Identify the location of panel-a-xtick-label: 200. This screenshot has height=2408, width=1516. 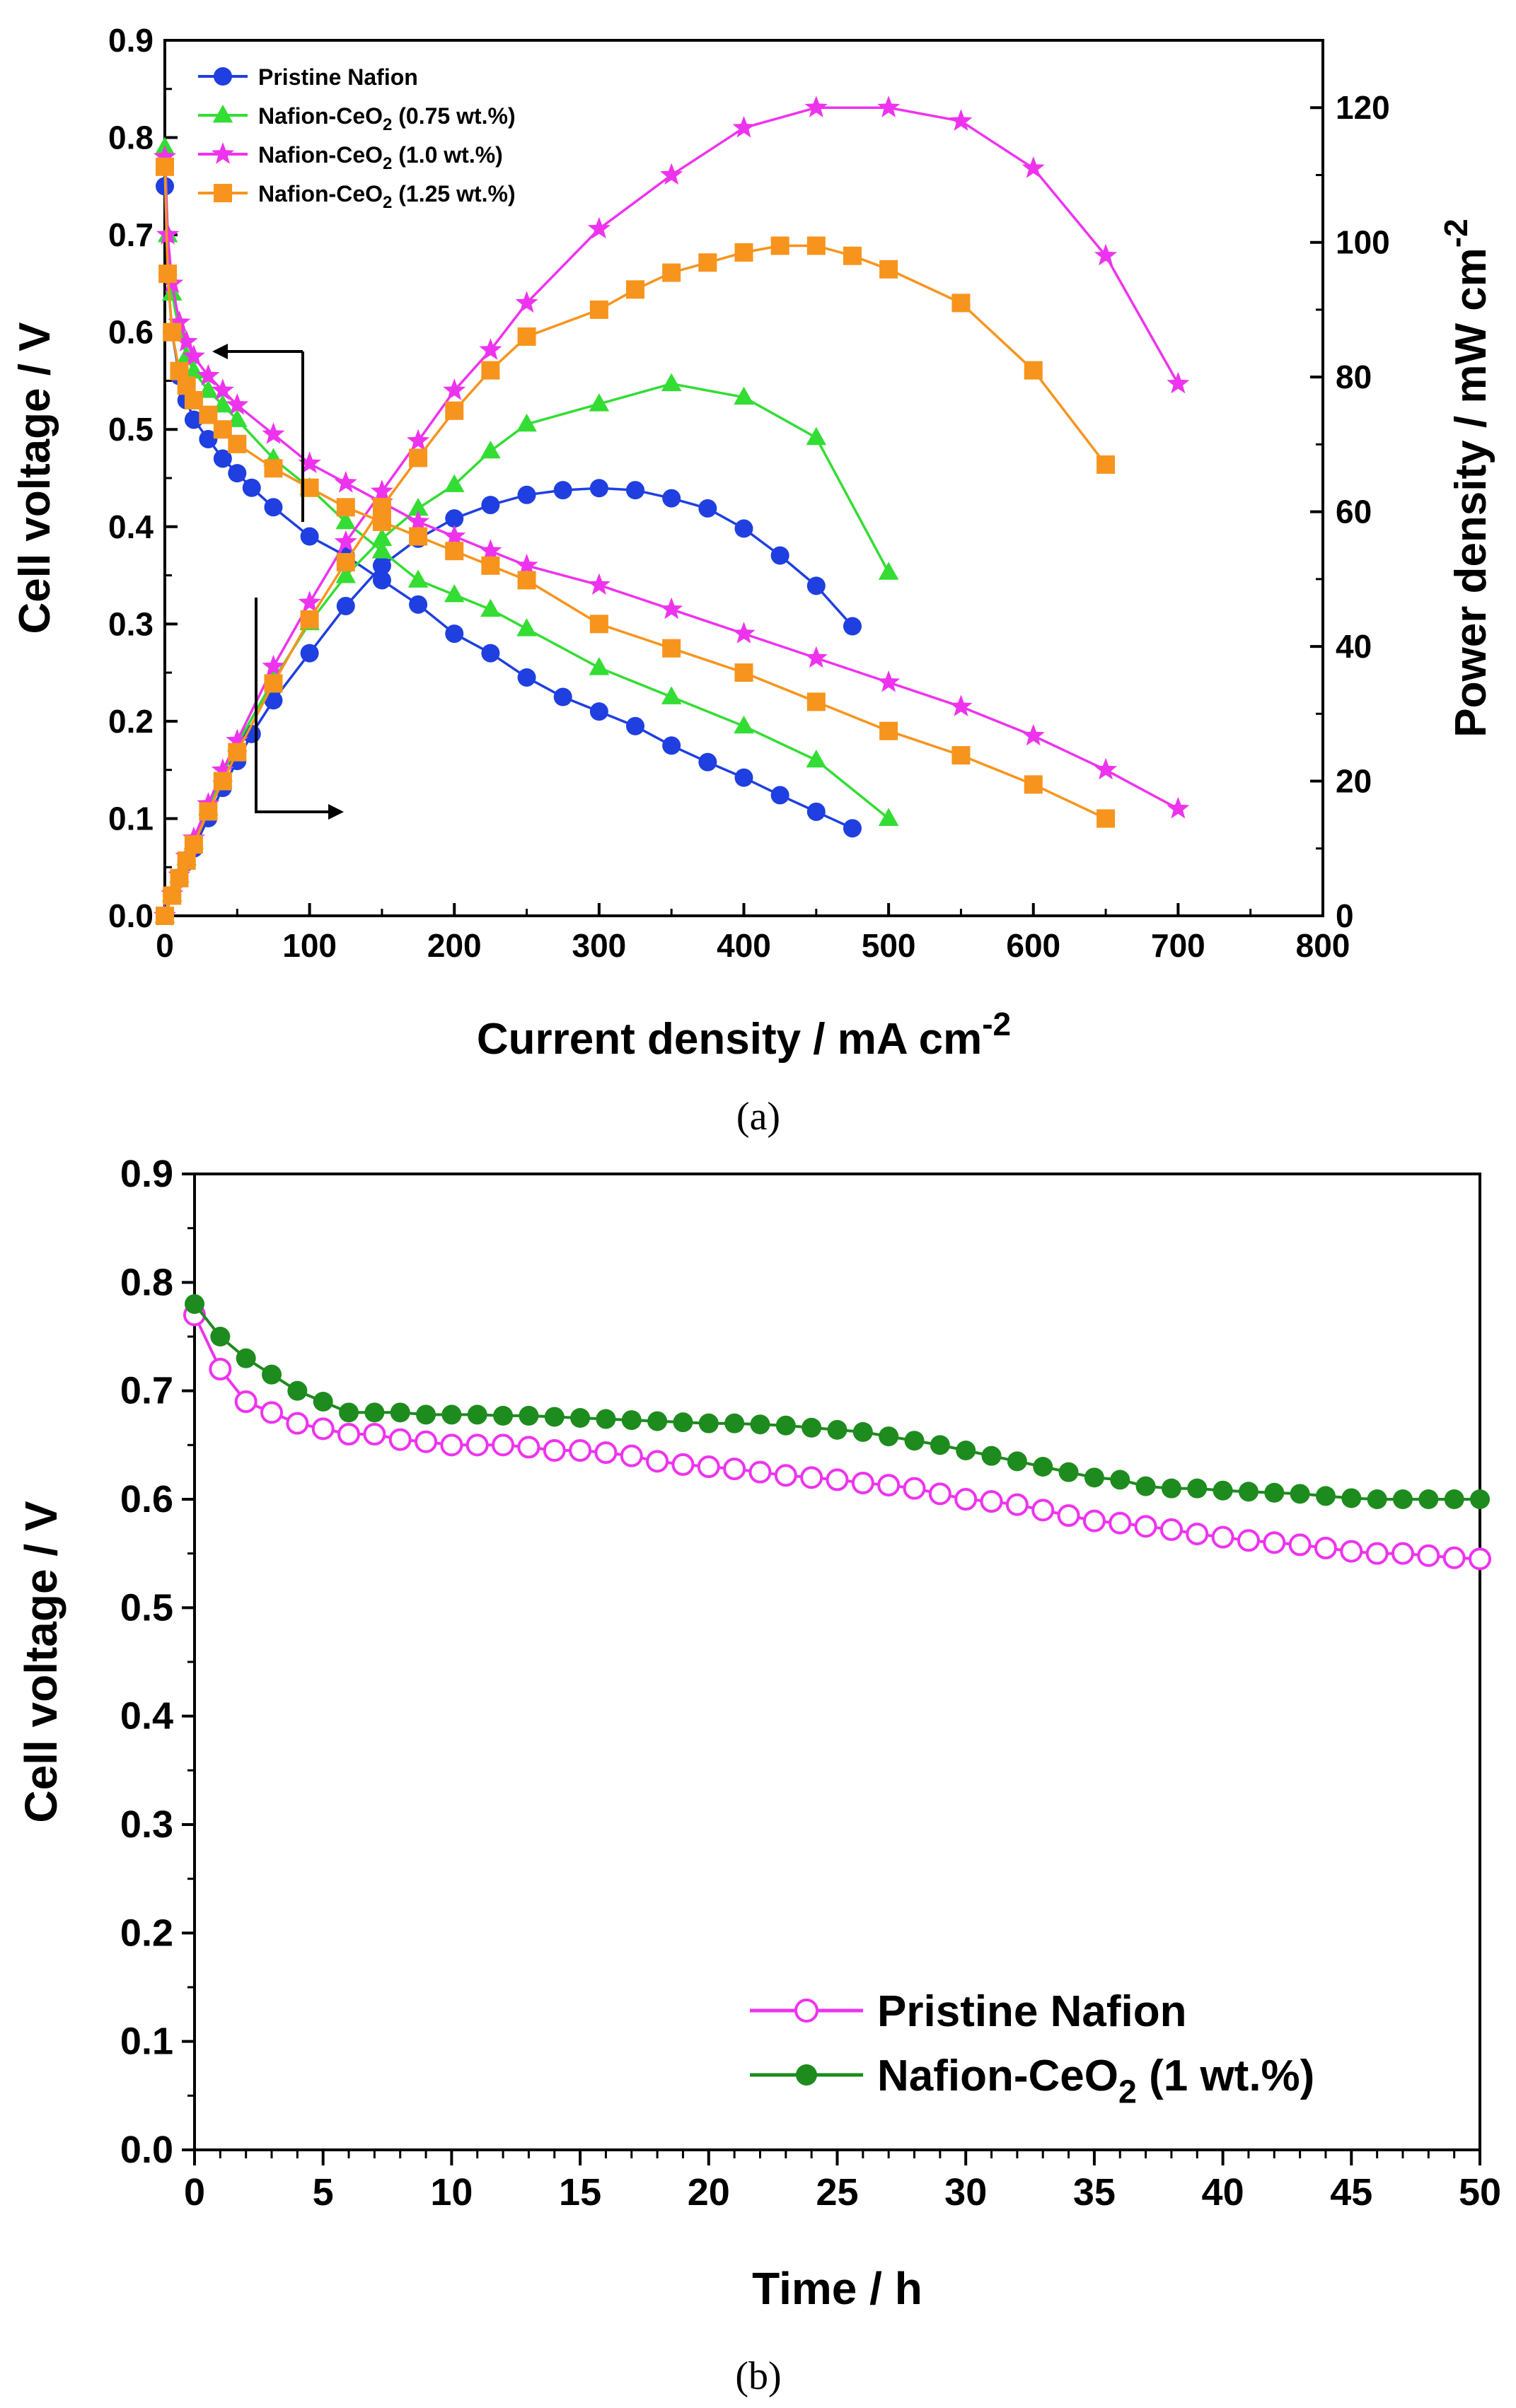
(455, 946).